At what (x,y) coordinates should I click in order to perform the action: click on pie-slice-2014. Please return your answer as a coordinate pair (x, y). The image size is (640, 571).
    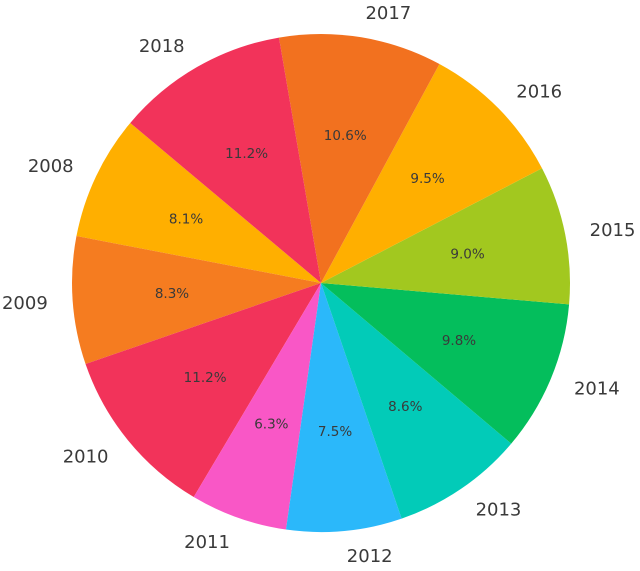
    Looking at the image, I should click on (445, 363).